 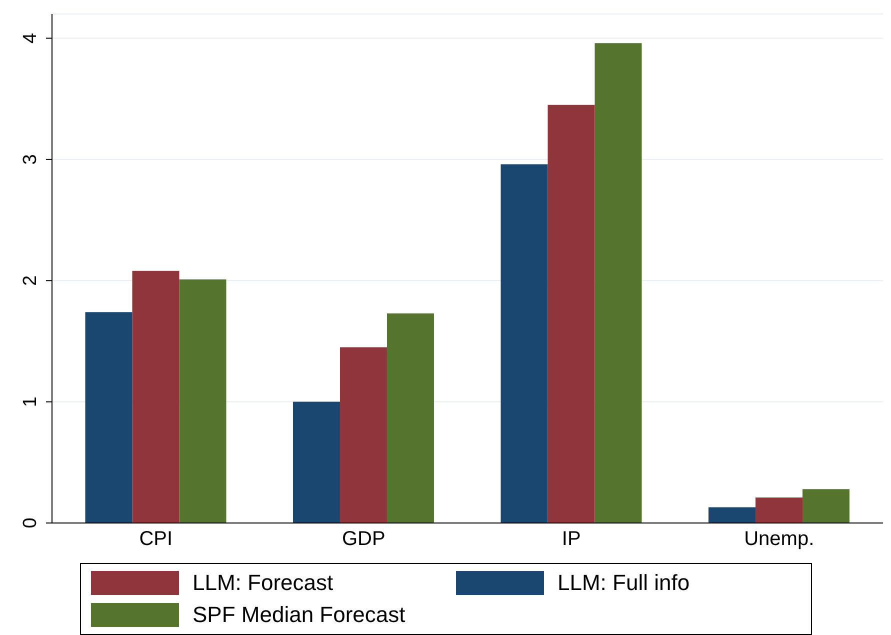 I want to click on y-tick-label: 1, so click(x=30, y=402).